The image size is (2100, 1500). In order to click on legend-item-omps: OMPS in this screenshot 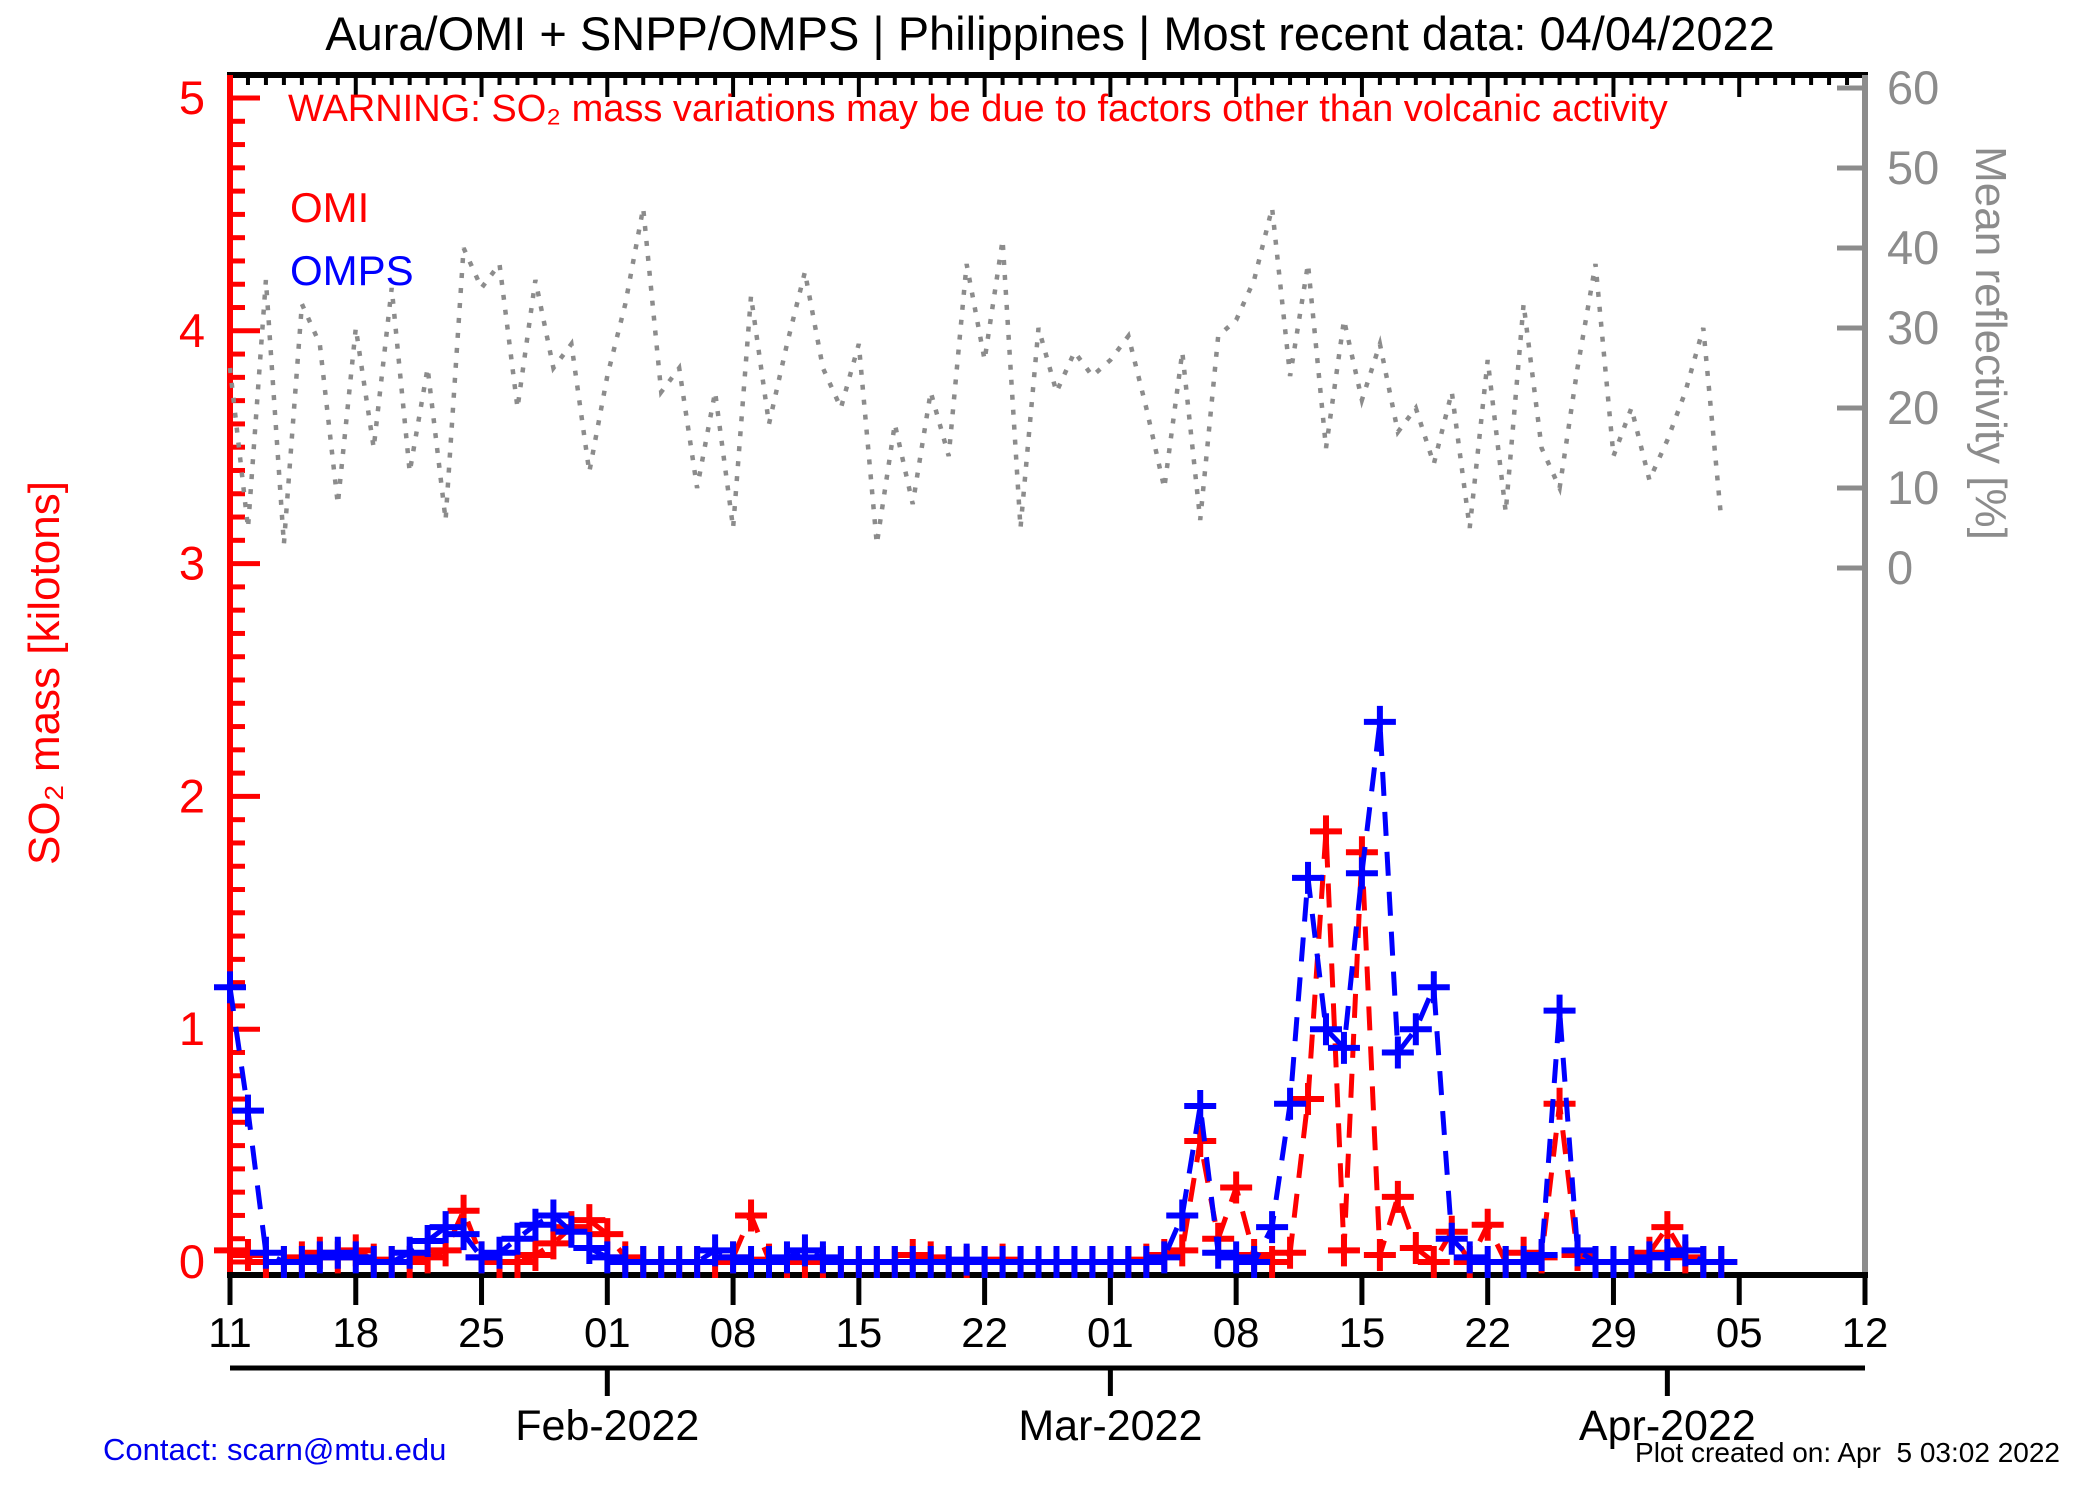, I will do `click(352, 270)`.